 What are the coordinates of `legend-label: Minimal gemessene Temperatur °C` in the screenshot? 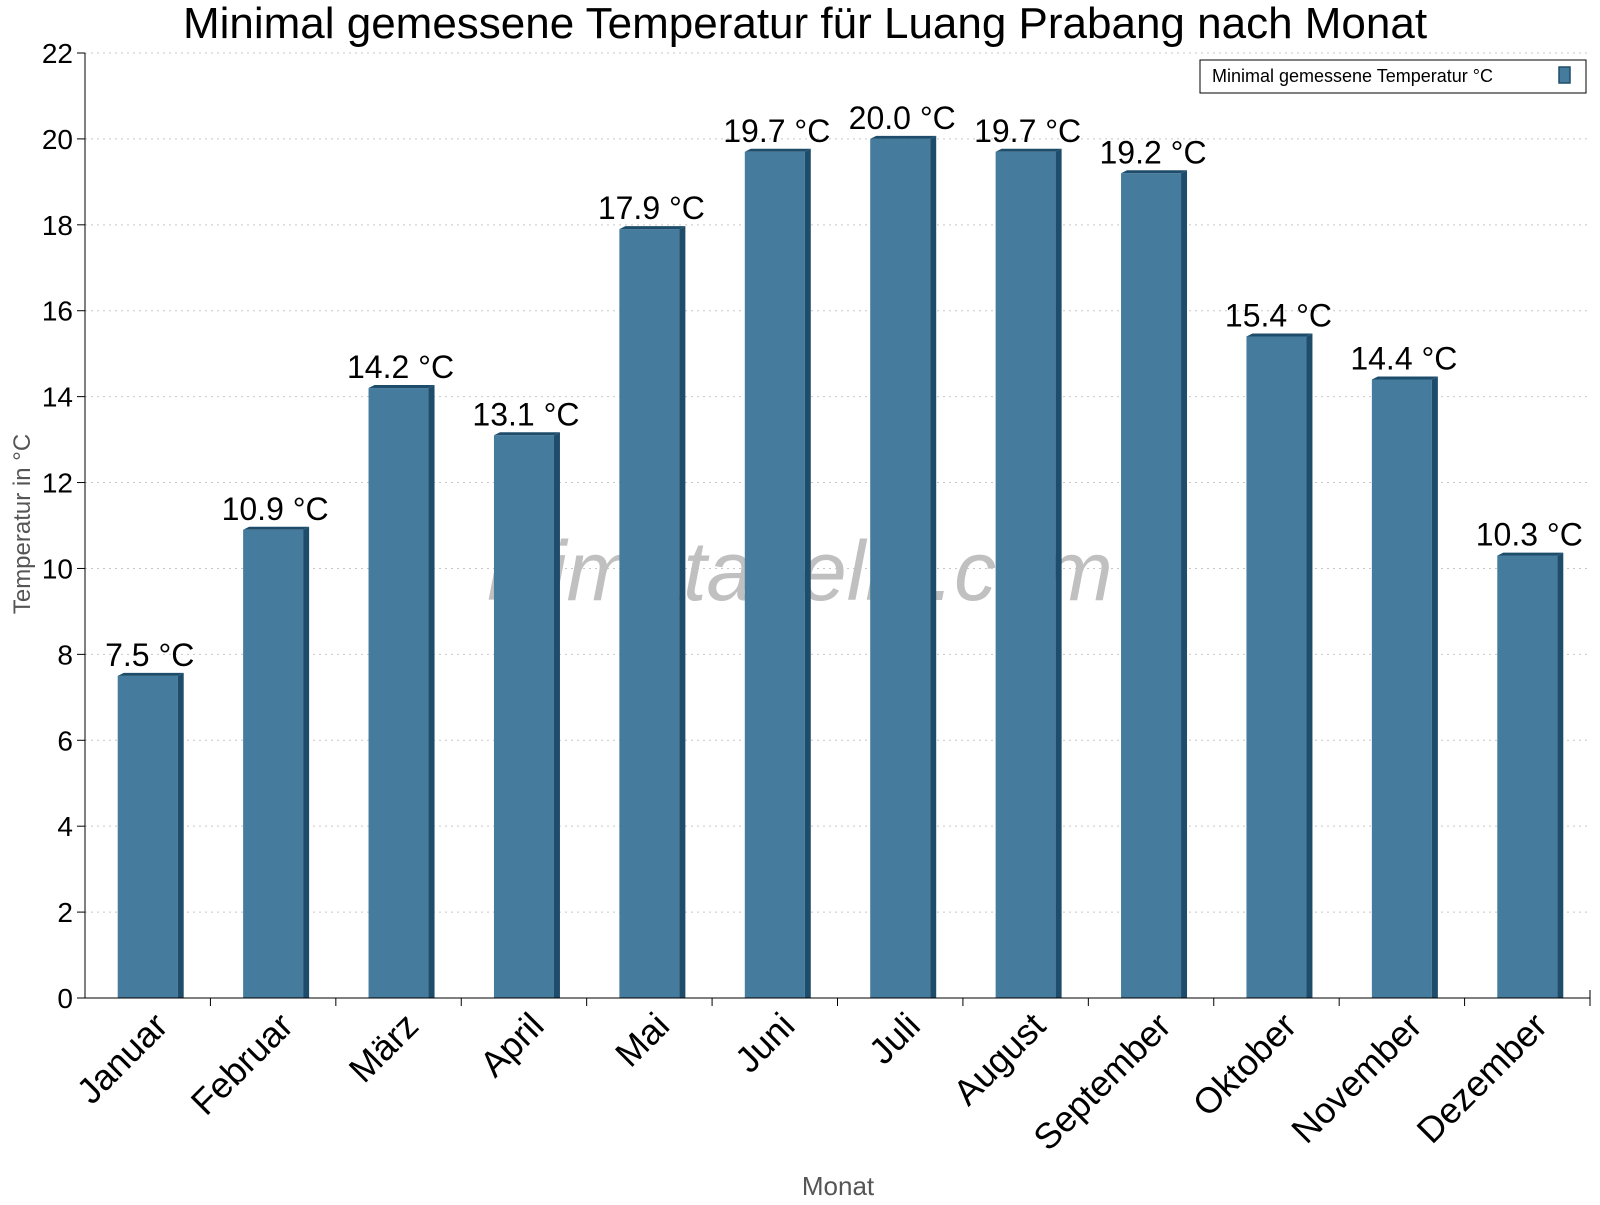 It's located at (1352, 76).